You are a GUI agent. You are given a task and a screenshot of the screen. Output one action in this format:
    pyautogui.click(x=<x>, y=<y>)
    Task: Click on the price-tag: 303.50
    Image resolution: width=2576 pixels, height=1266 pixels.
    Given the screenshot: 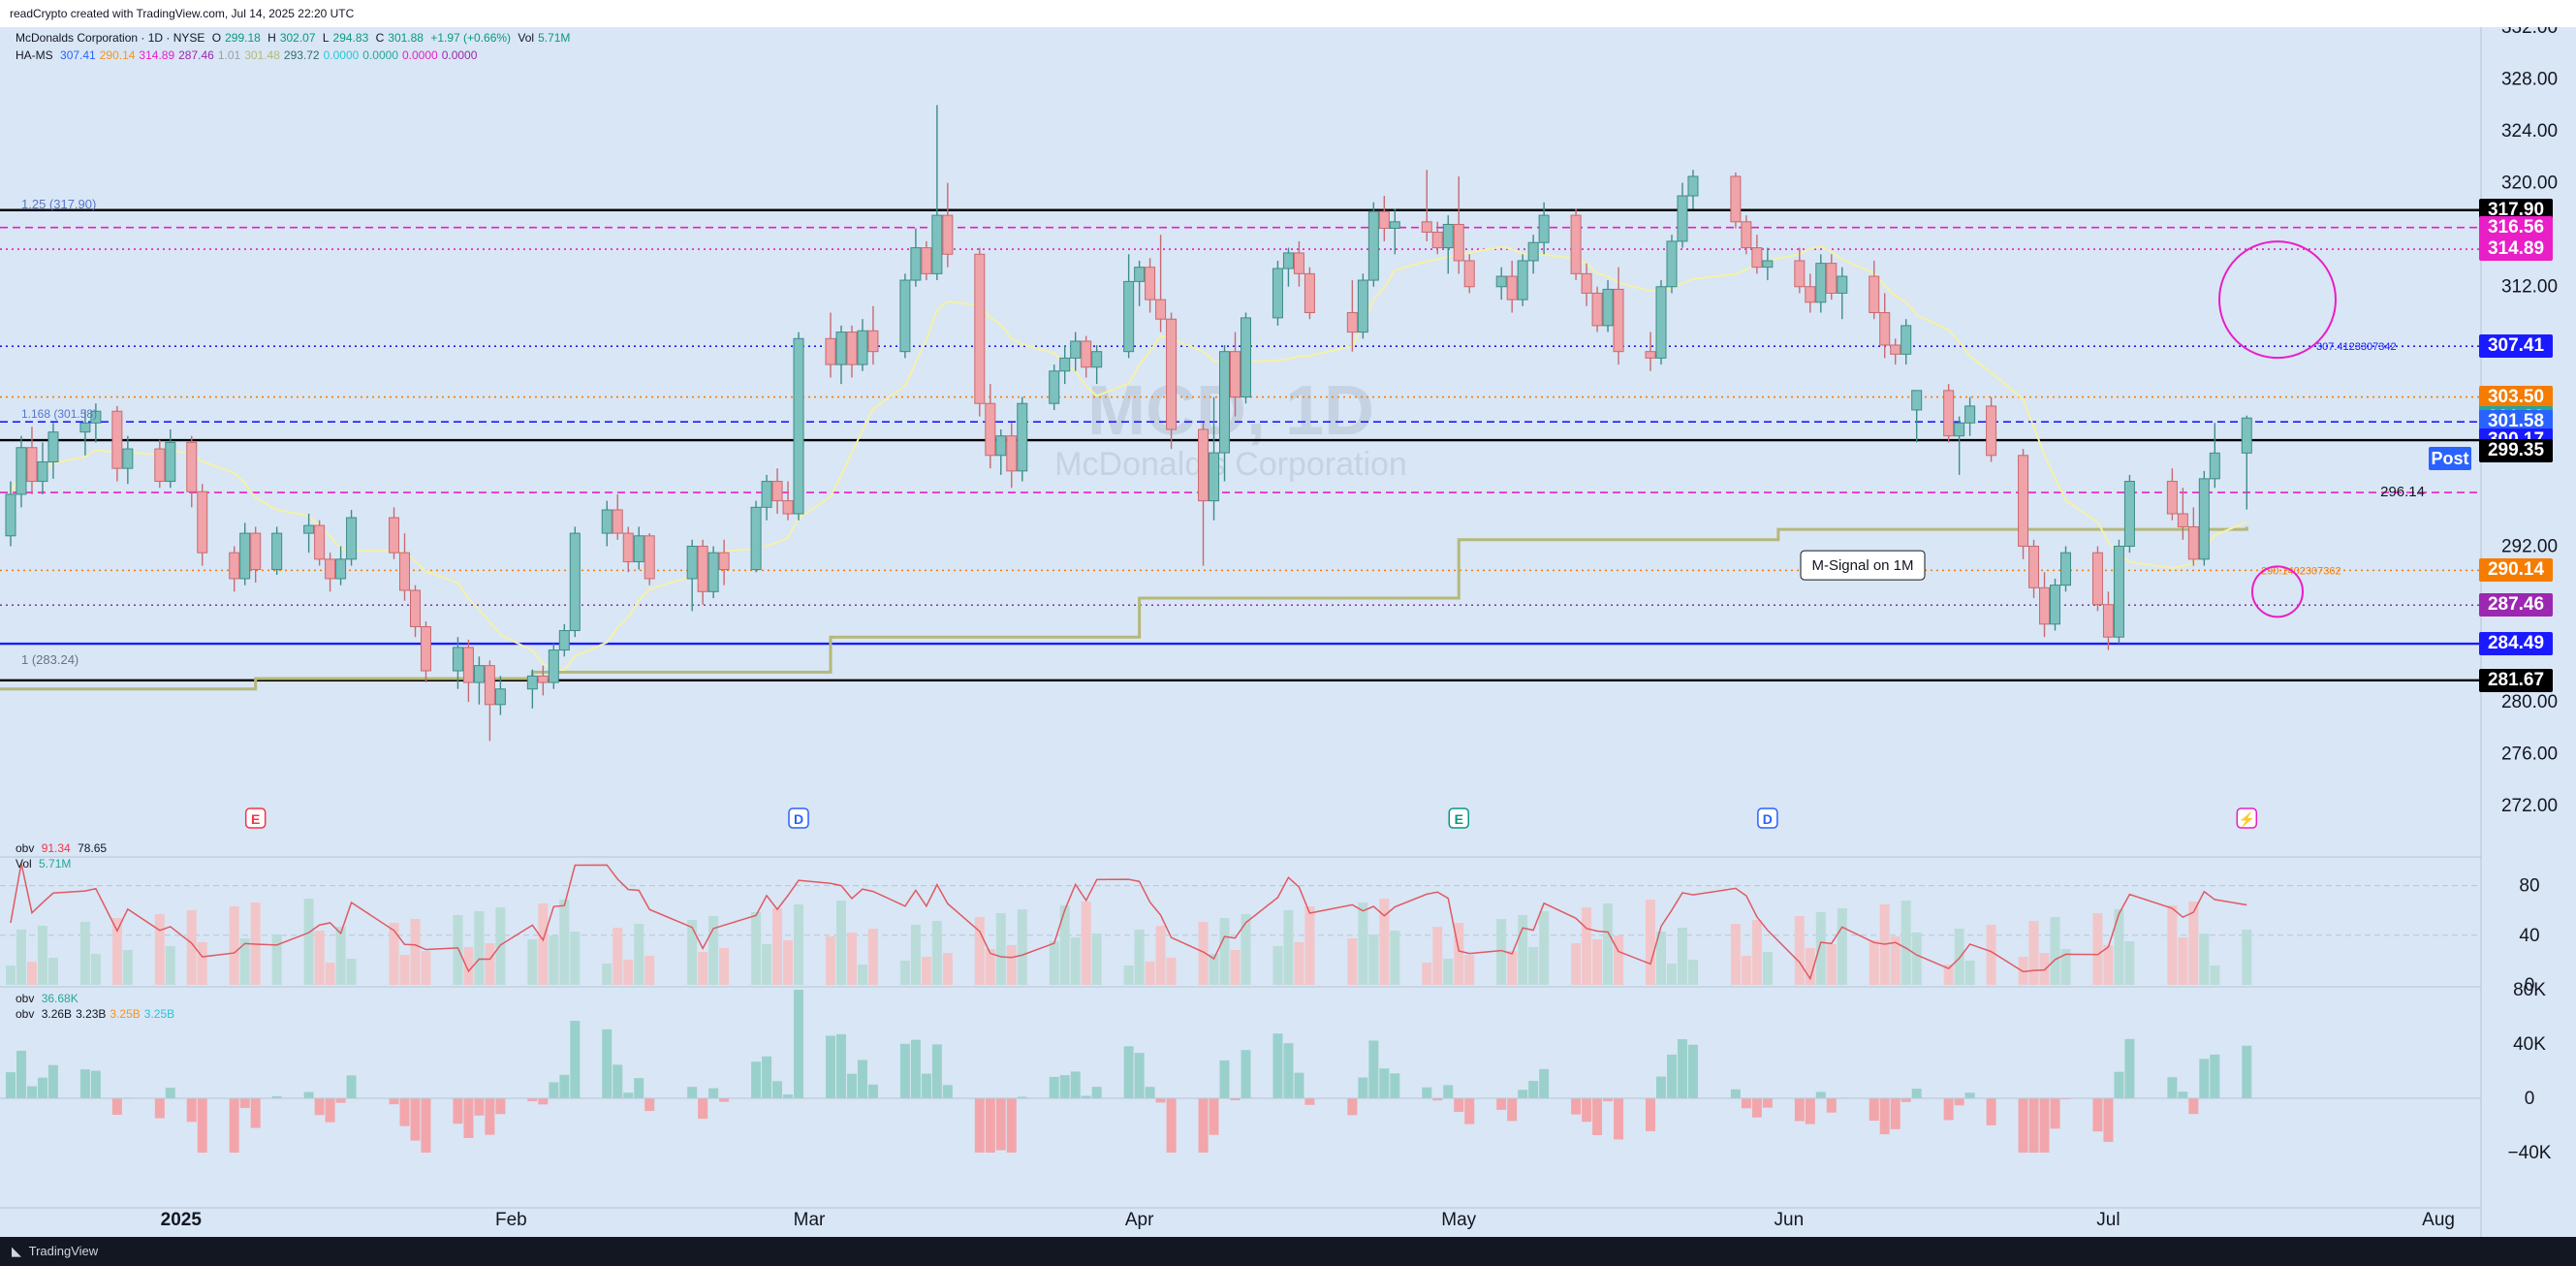 What is the action you would take?
    pyautogui.click(x=2516, y=397)
    